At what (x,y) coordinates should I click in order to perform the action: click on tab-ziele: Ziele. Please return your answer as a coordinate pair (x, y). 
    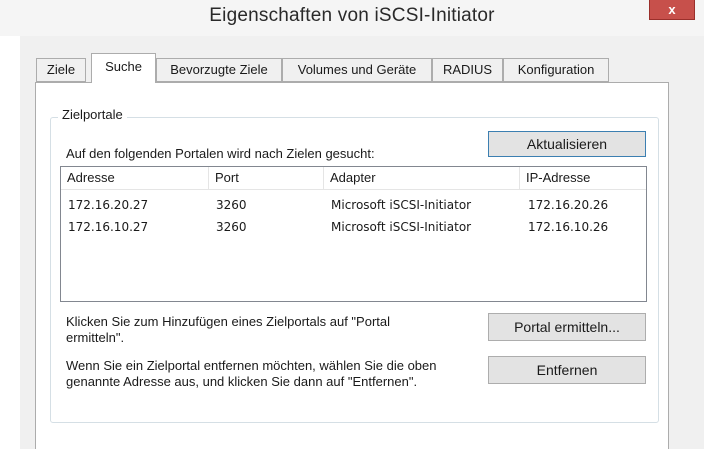
    Looking at the image, I should click on (61, 70).